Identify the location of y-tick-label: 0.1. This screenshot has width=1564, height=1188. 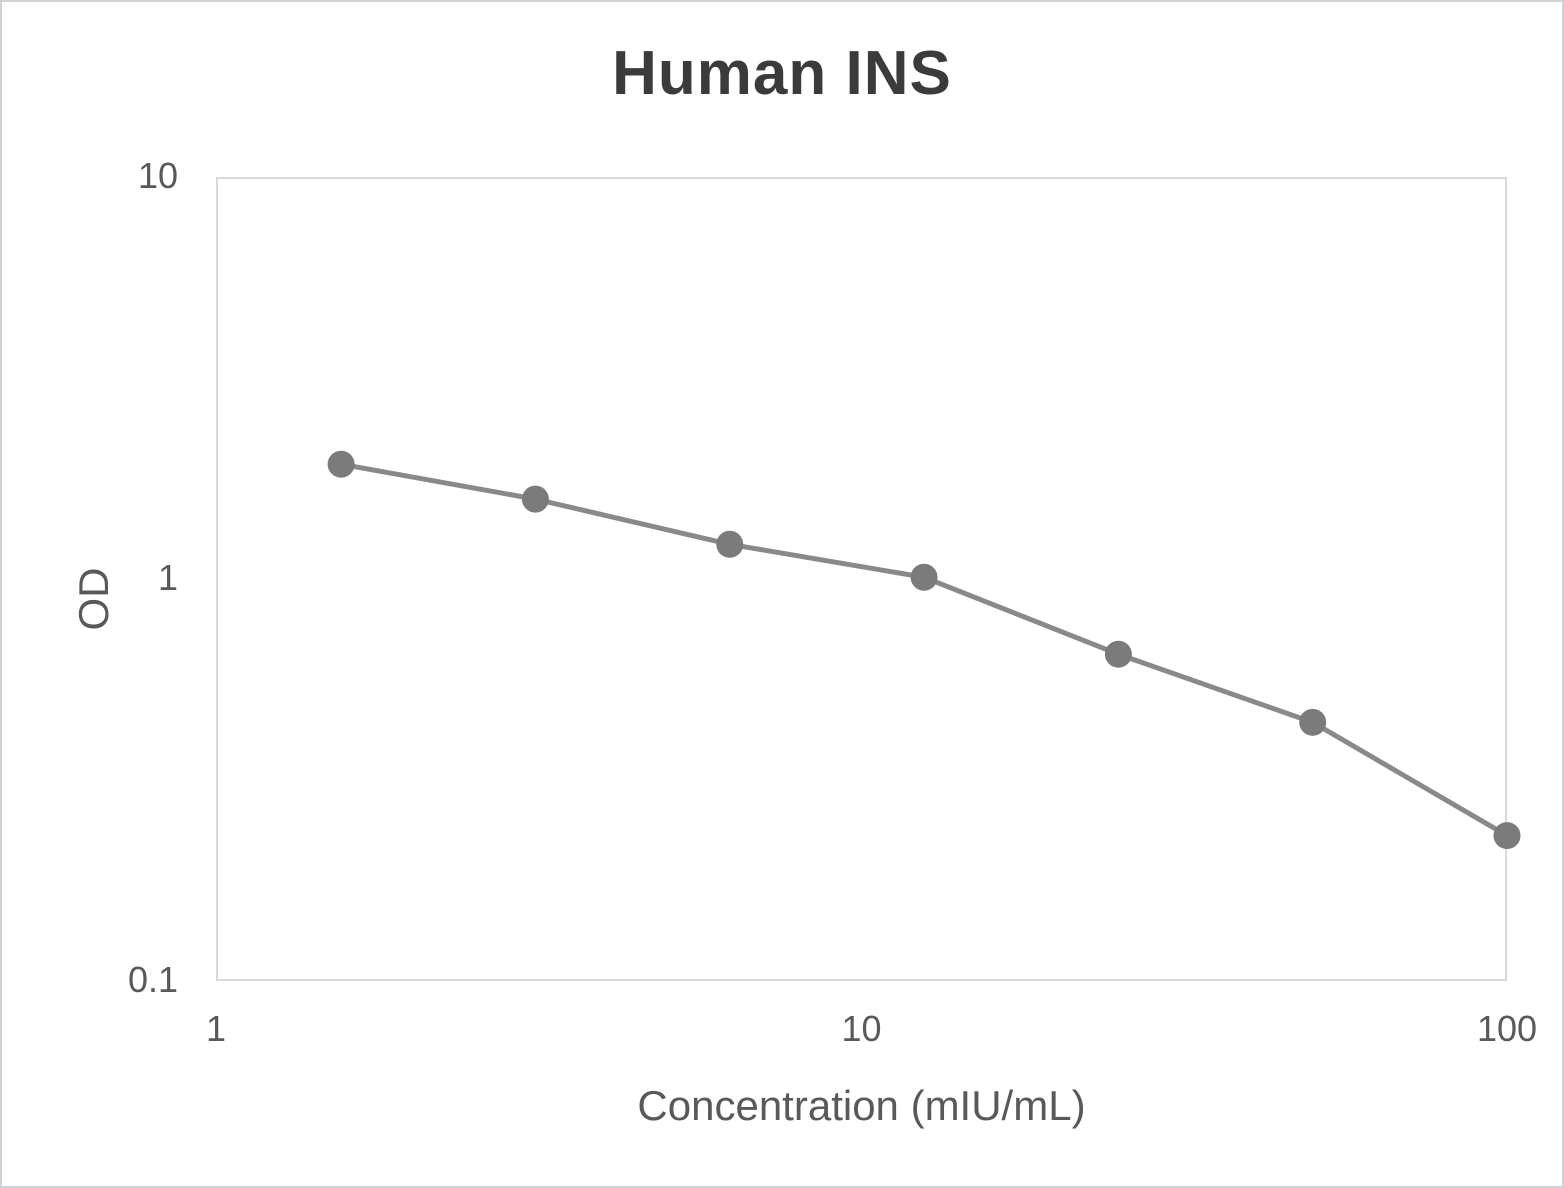
(152, 980).